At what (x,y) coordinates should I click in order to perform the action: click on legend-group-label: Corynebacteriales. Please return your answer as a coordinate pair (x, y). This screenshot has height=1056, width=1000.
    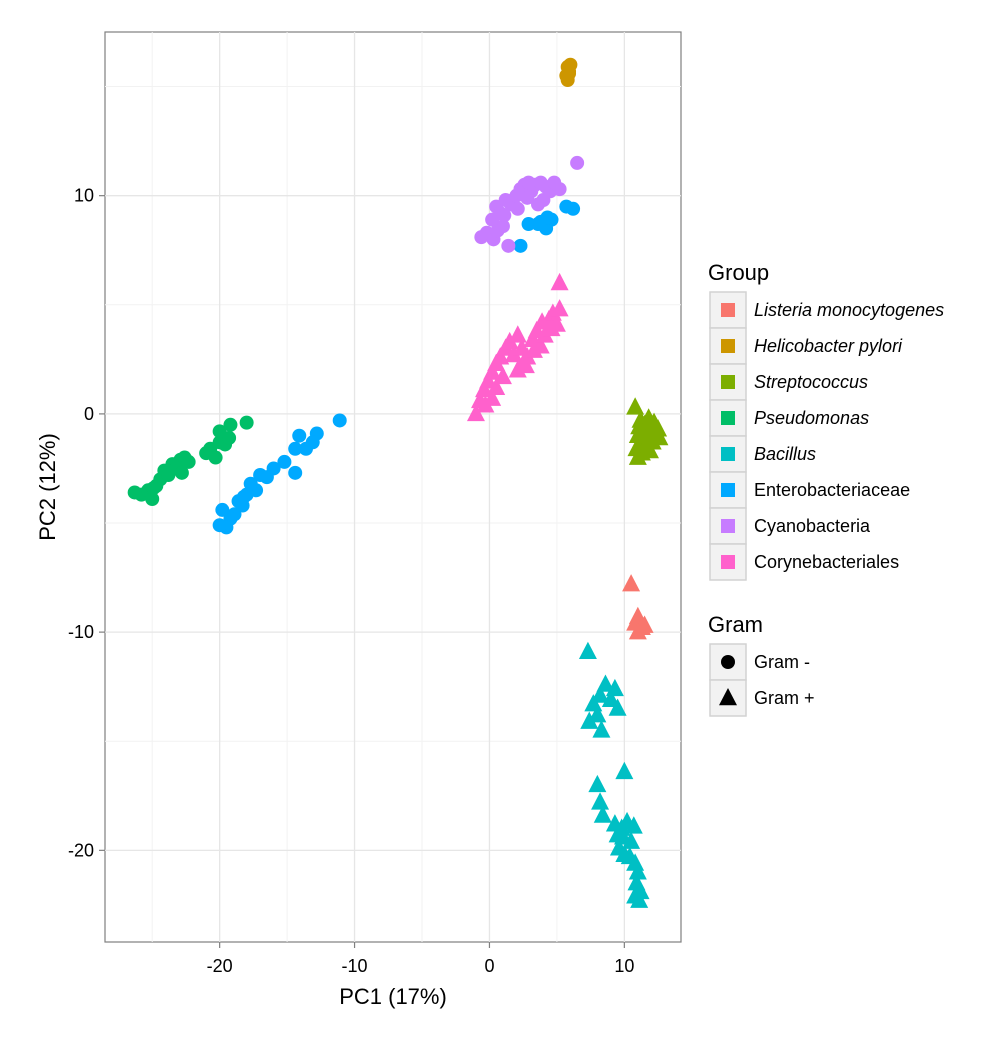
    Looking at the image, I should click on (826, 562).